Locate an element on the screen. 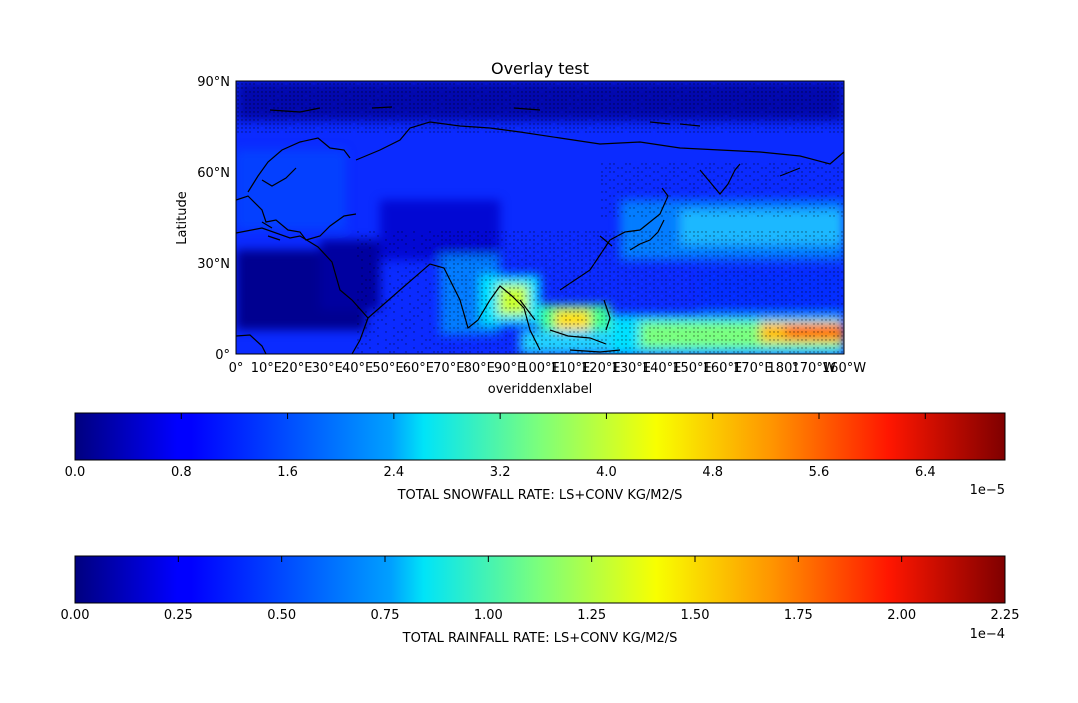 The width and height of the screenshot is (1078, 703). rainfall-colorbar-ticks: 0.00 0.25 0.50 0.75 1.00 1.25 1.50 1.75 2.00 2.25 is located at coordinates (540, 589).